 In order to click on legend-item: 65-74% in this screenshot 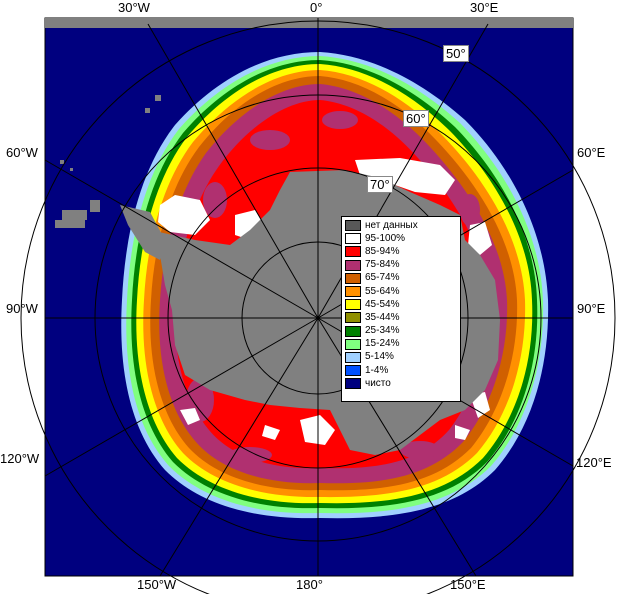, I will do `click(401, 278)`.